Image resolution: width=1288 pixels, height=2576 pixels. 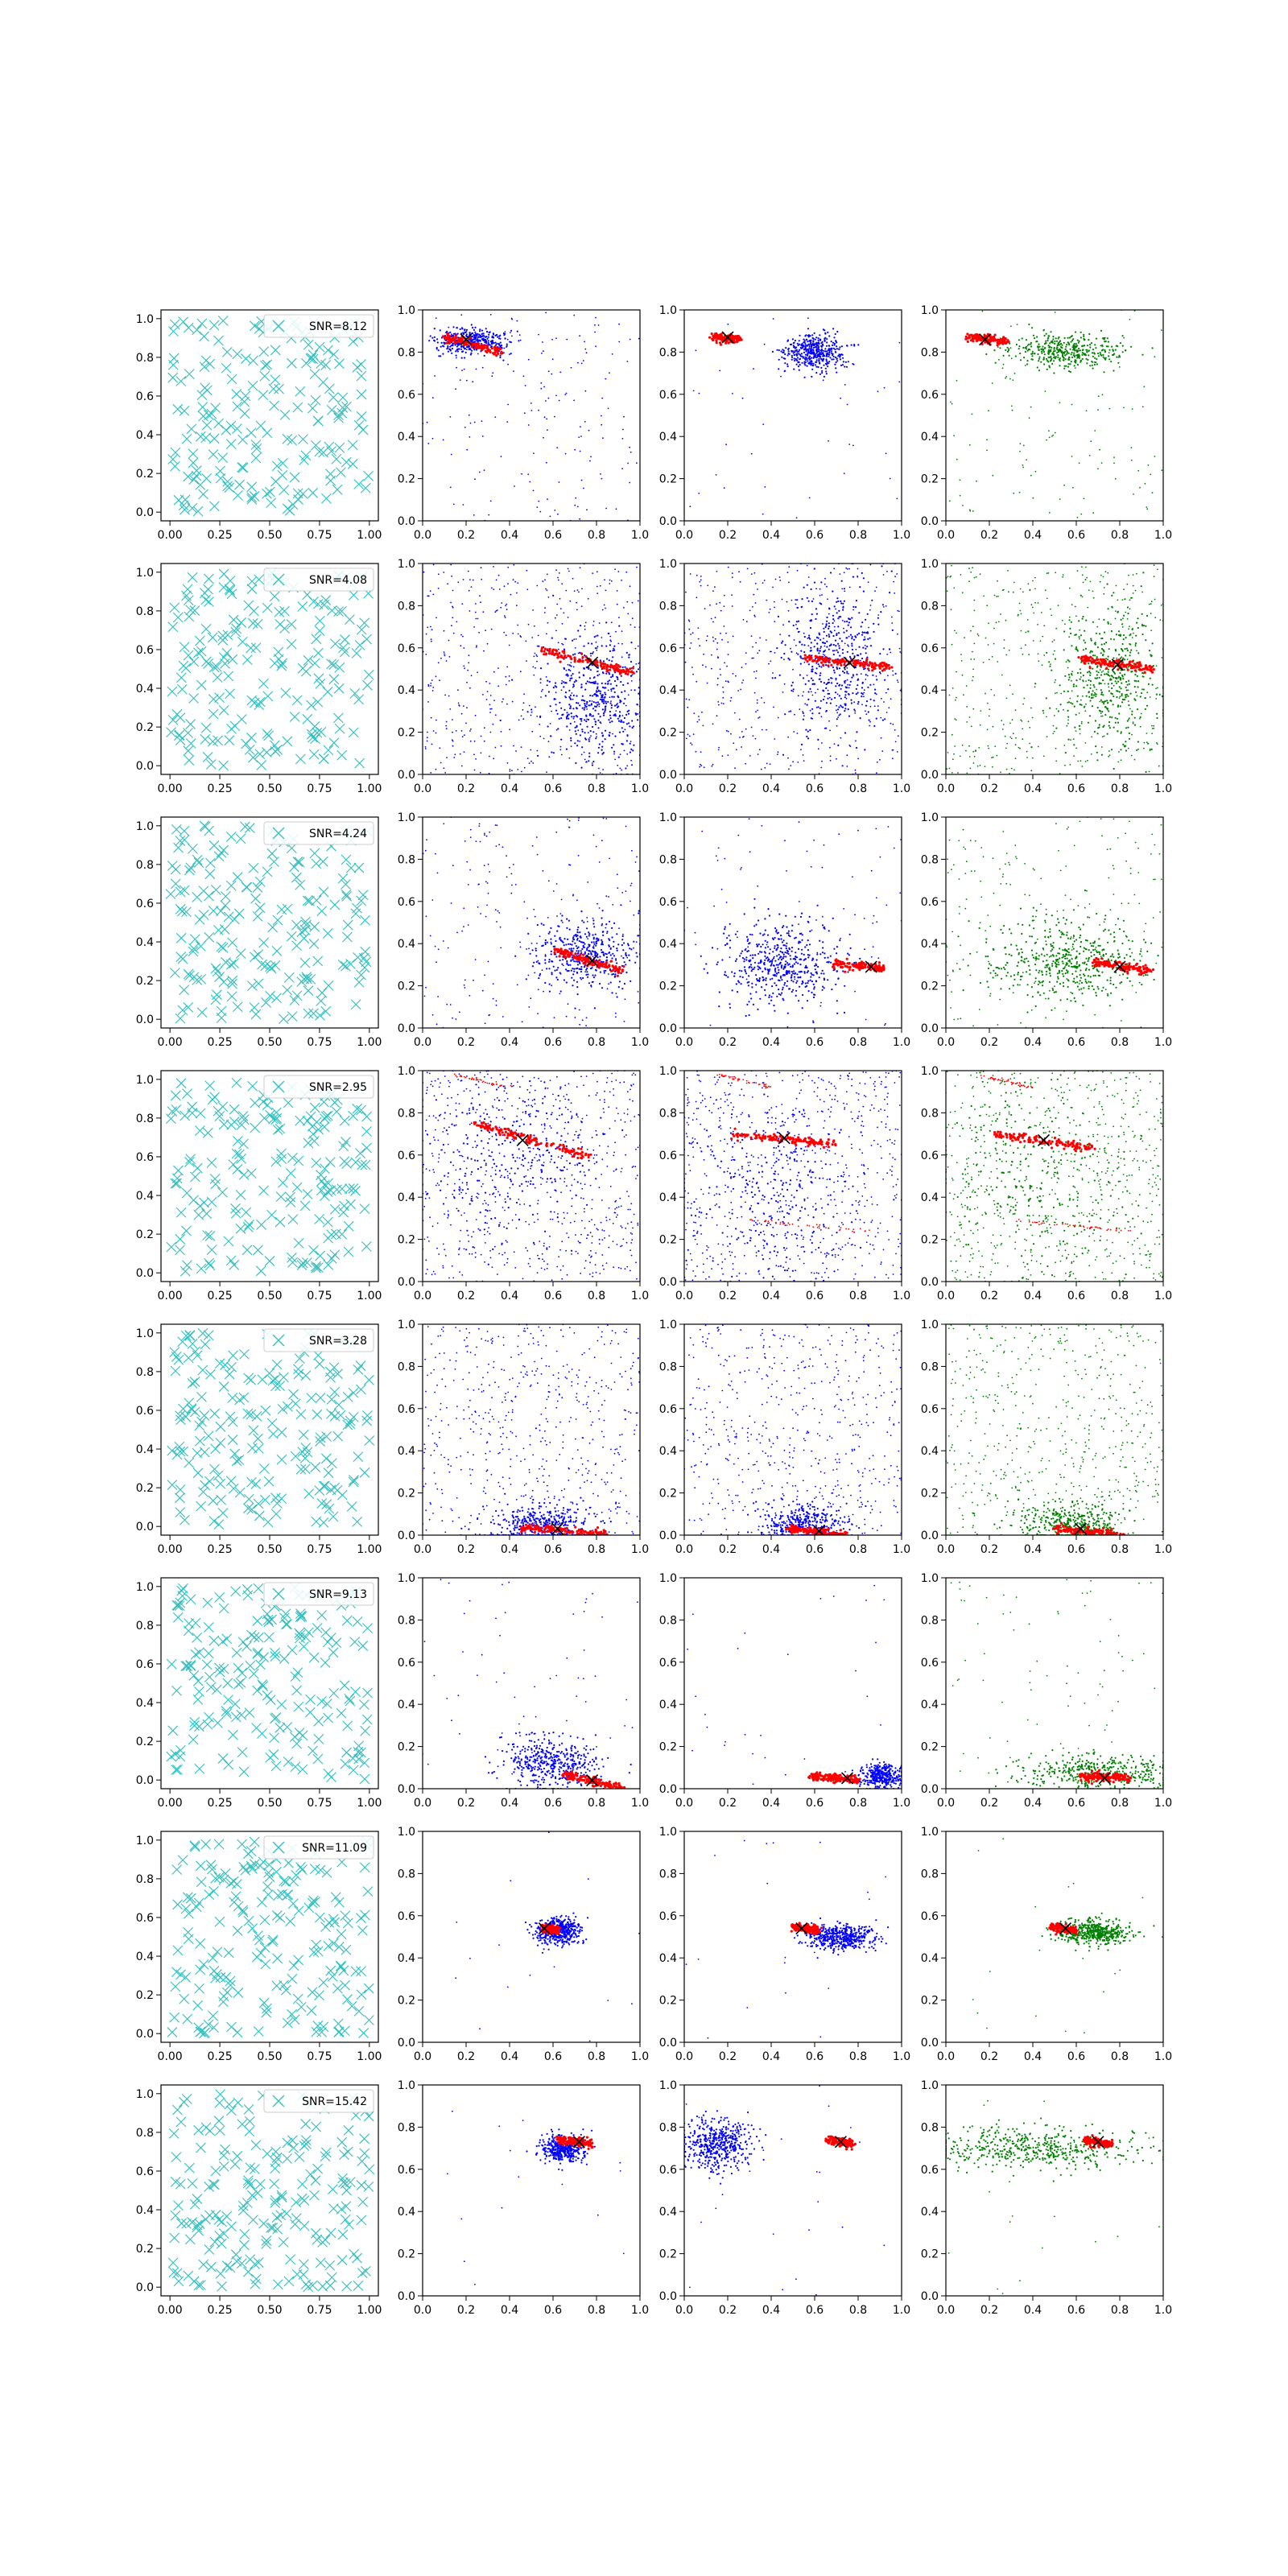 What do you see at coordinates (553, 788) in the screenshot?
I see `x-tick-label: 0.6` at bounding box center [553, 788].